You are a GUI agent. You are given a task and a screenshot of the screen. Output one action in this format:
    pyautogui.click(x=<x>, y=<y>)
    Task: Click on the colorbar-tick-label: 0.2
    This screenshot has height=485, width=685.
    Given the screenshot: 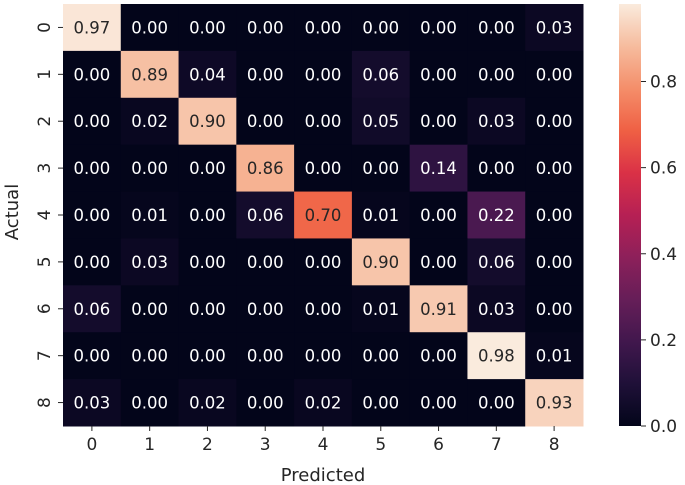 What is the action you would take?
    pyautogui.click(x=663, y=341)
    